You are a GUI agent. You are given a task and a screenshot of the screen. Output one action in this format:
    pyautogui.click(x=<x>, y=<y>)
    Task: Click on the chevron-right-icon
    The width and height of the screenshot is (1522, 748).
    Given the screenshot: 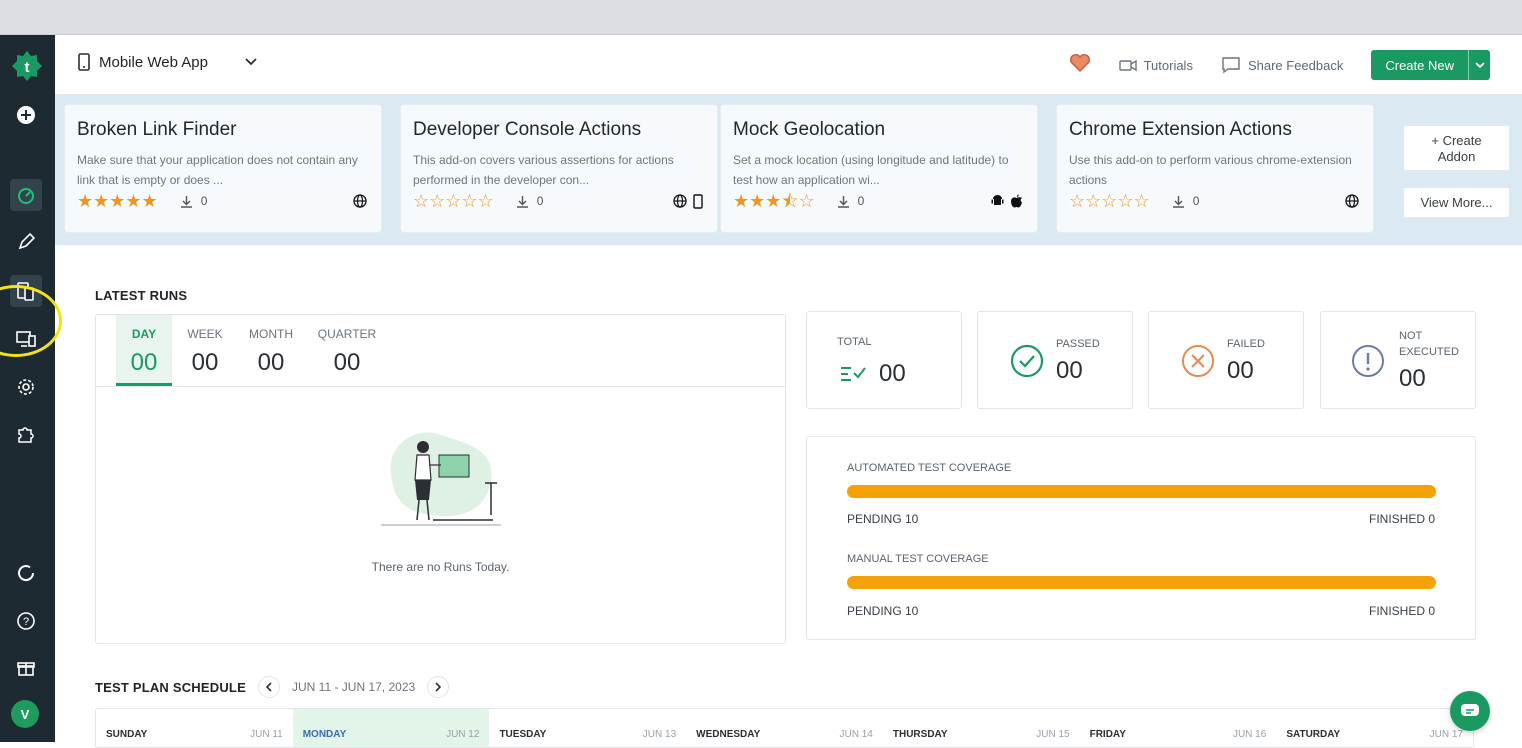 What is the action you would take?
    pyautogui.click(x=438, y=687)
    